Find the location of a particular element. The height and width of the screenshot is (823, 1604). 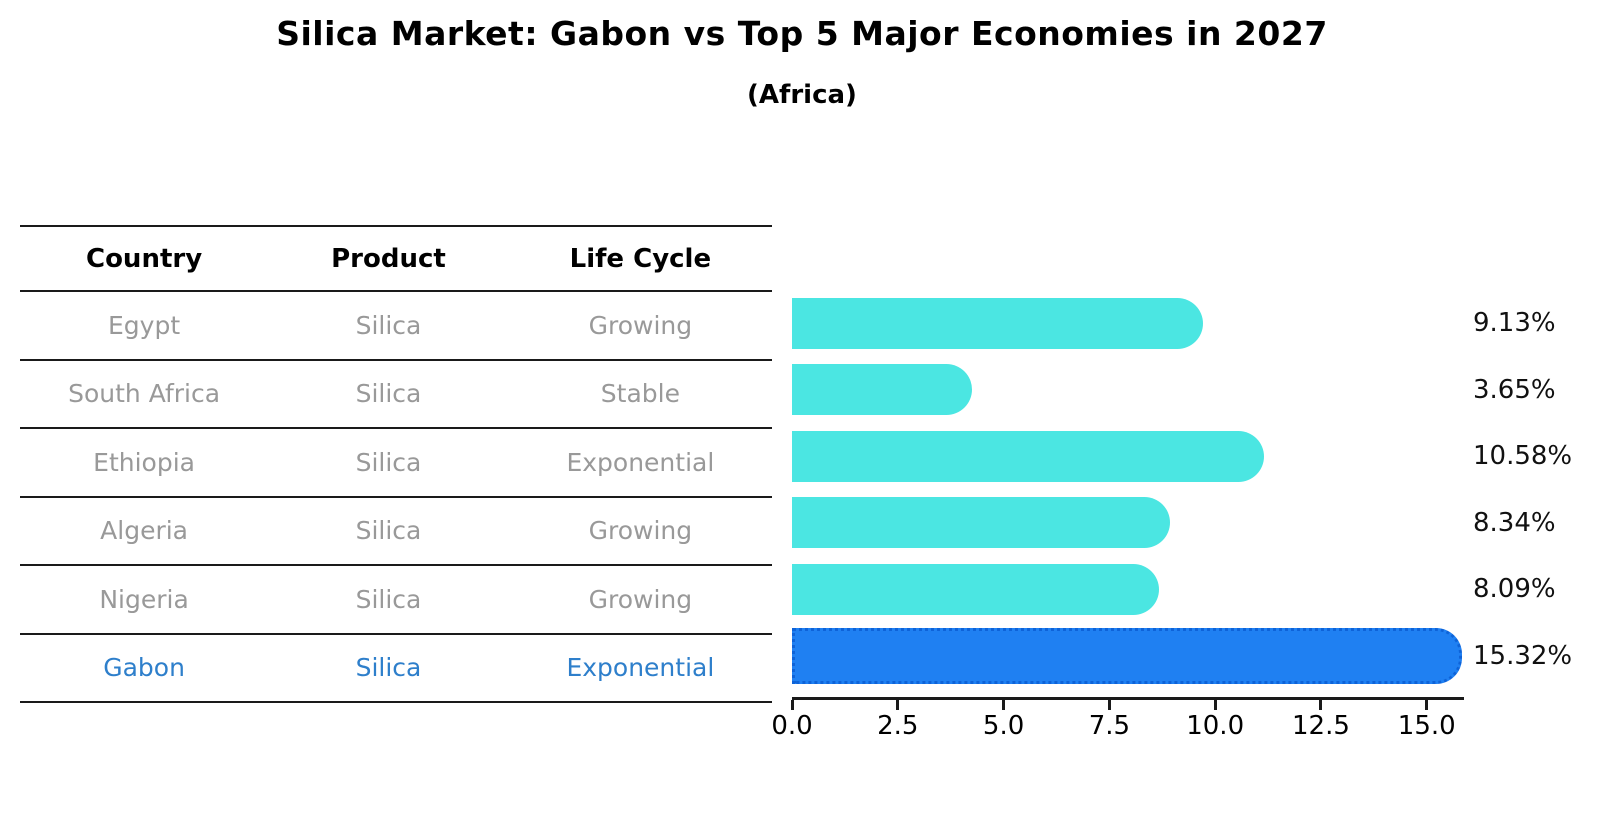

value-label-ethiopia: 10.58% is located at coordinates (1523, 456).